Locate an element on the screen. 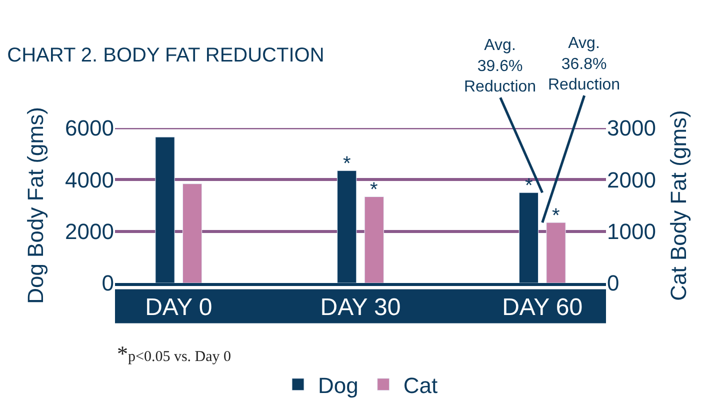 The image size is (716, 418). y2-tick-label: 0 is located at coordinates (613, 283).